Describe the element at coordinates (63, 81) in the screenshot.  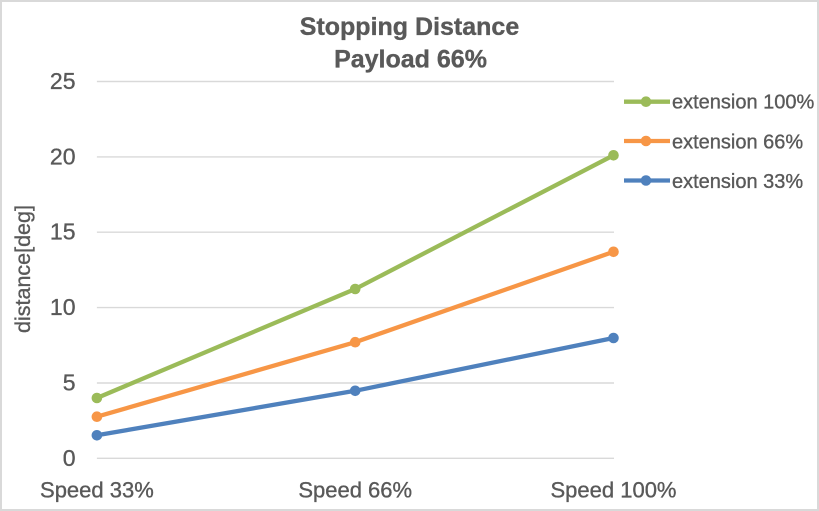
I see `svg-text: 25` at that location.